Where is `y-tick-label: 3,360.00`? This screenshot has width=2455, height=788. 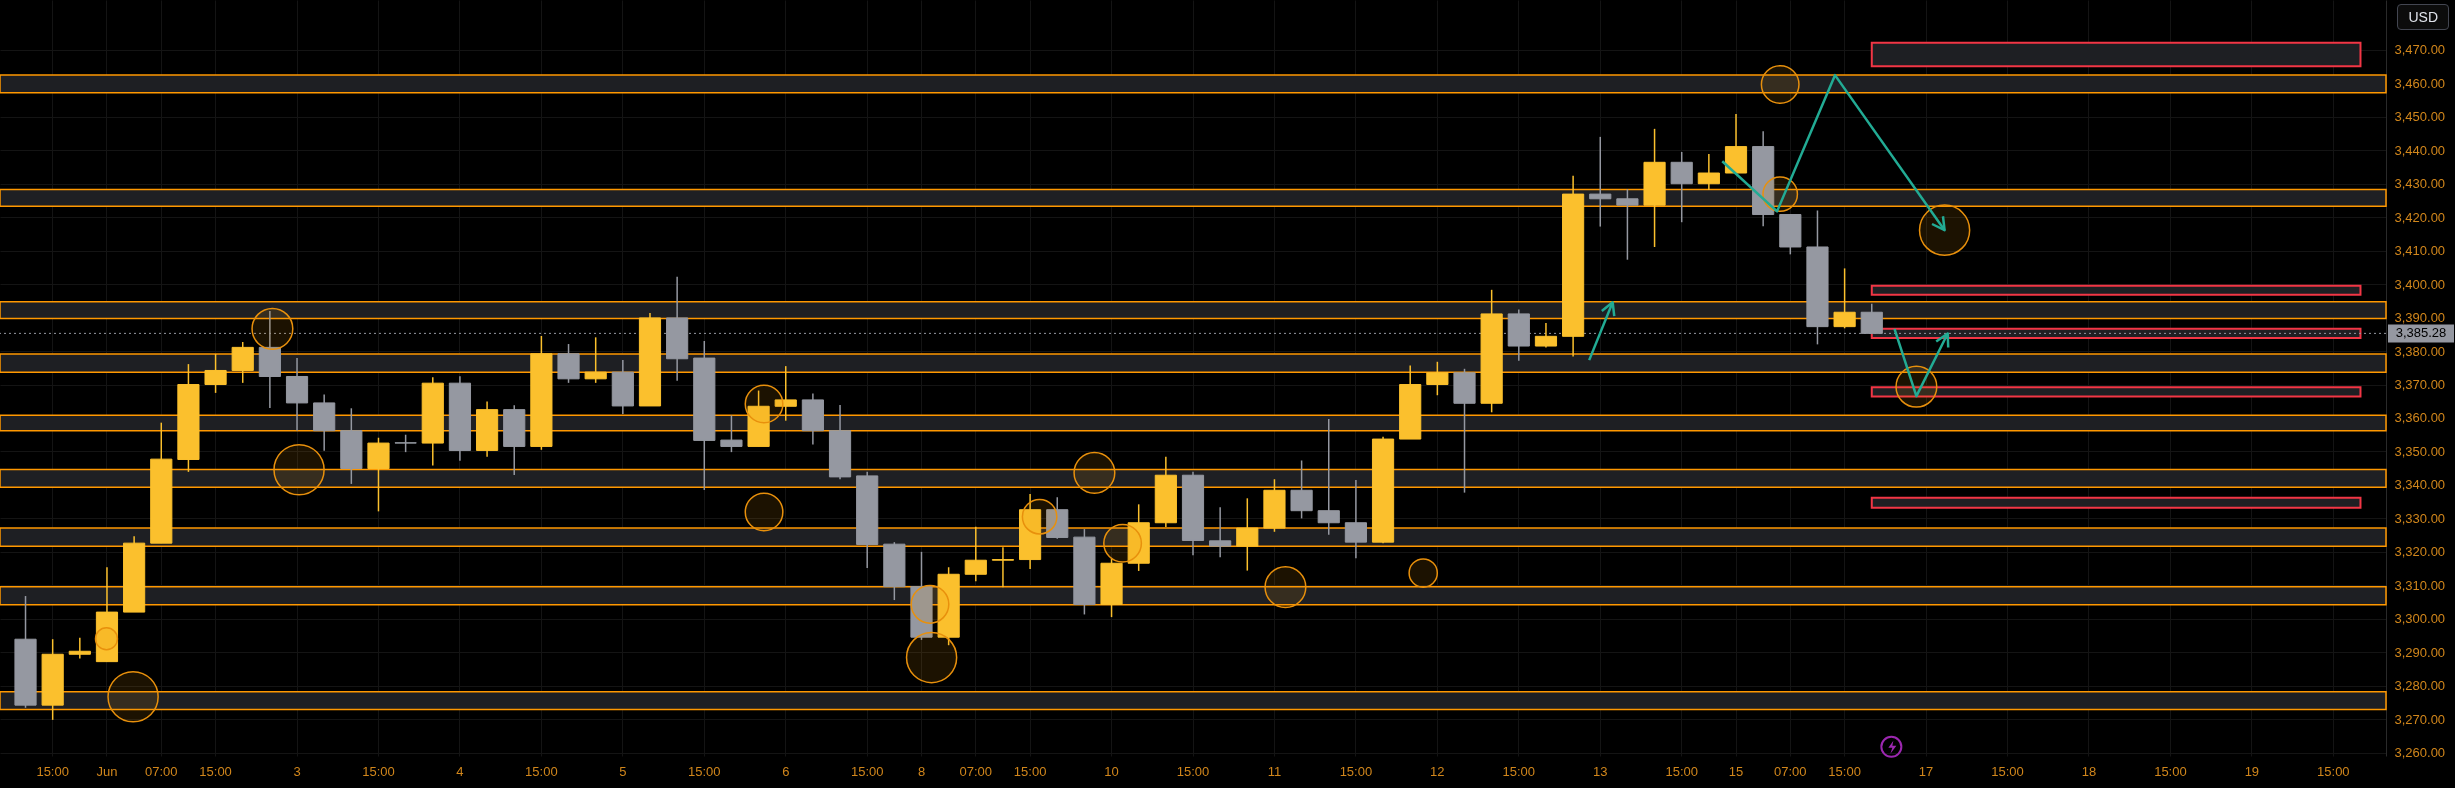 y-tick-label: 3,360.00 is located at coordinates (2420, 418).